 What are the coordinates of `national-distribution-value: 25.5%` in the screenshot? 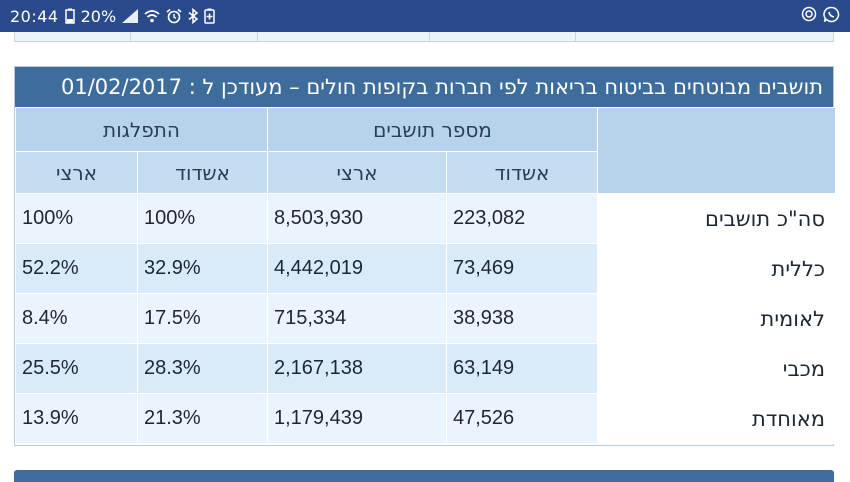 It's located at (76, 368).